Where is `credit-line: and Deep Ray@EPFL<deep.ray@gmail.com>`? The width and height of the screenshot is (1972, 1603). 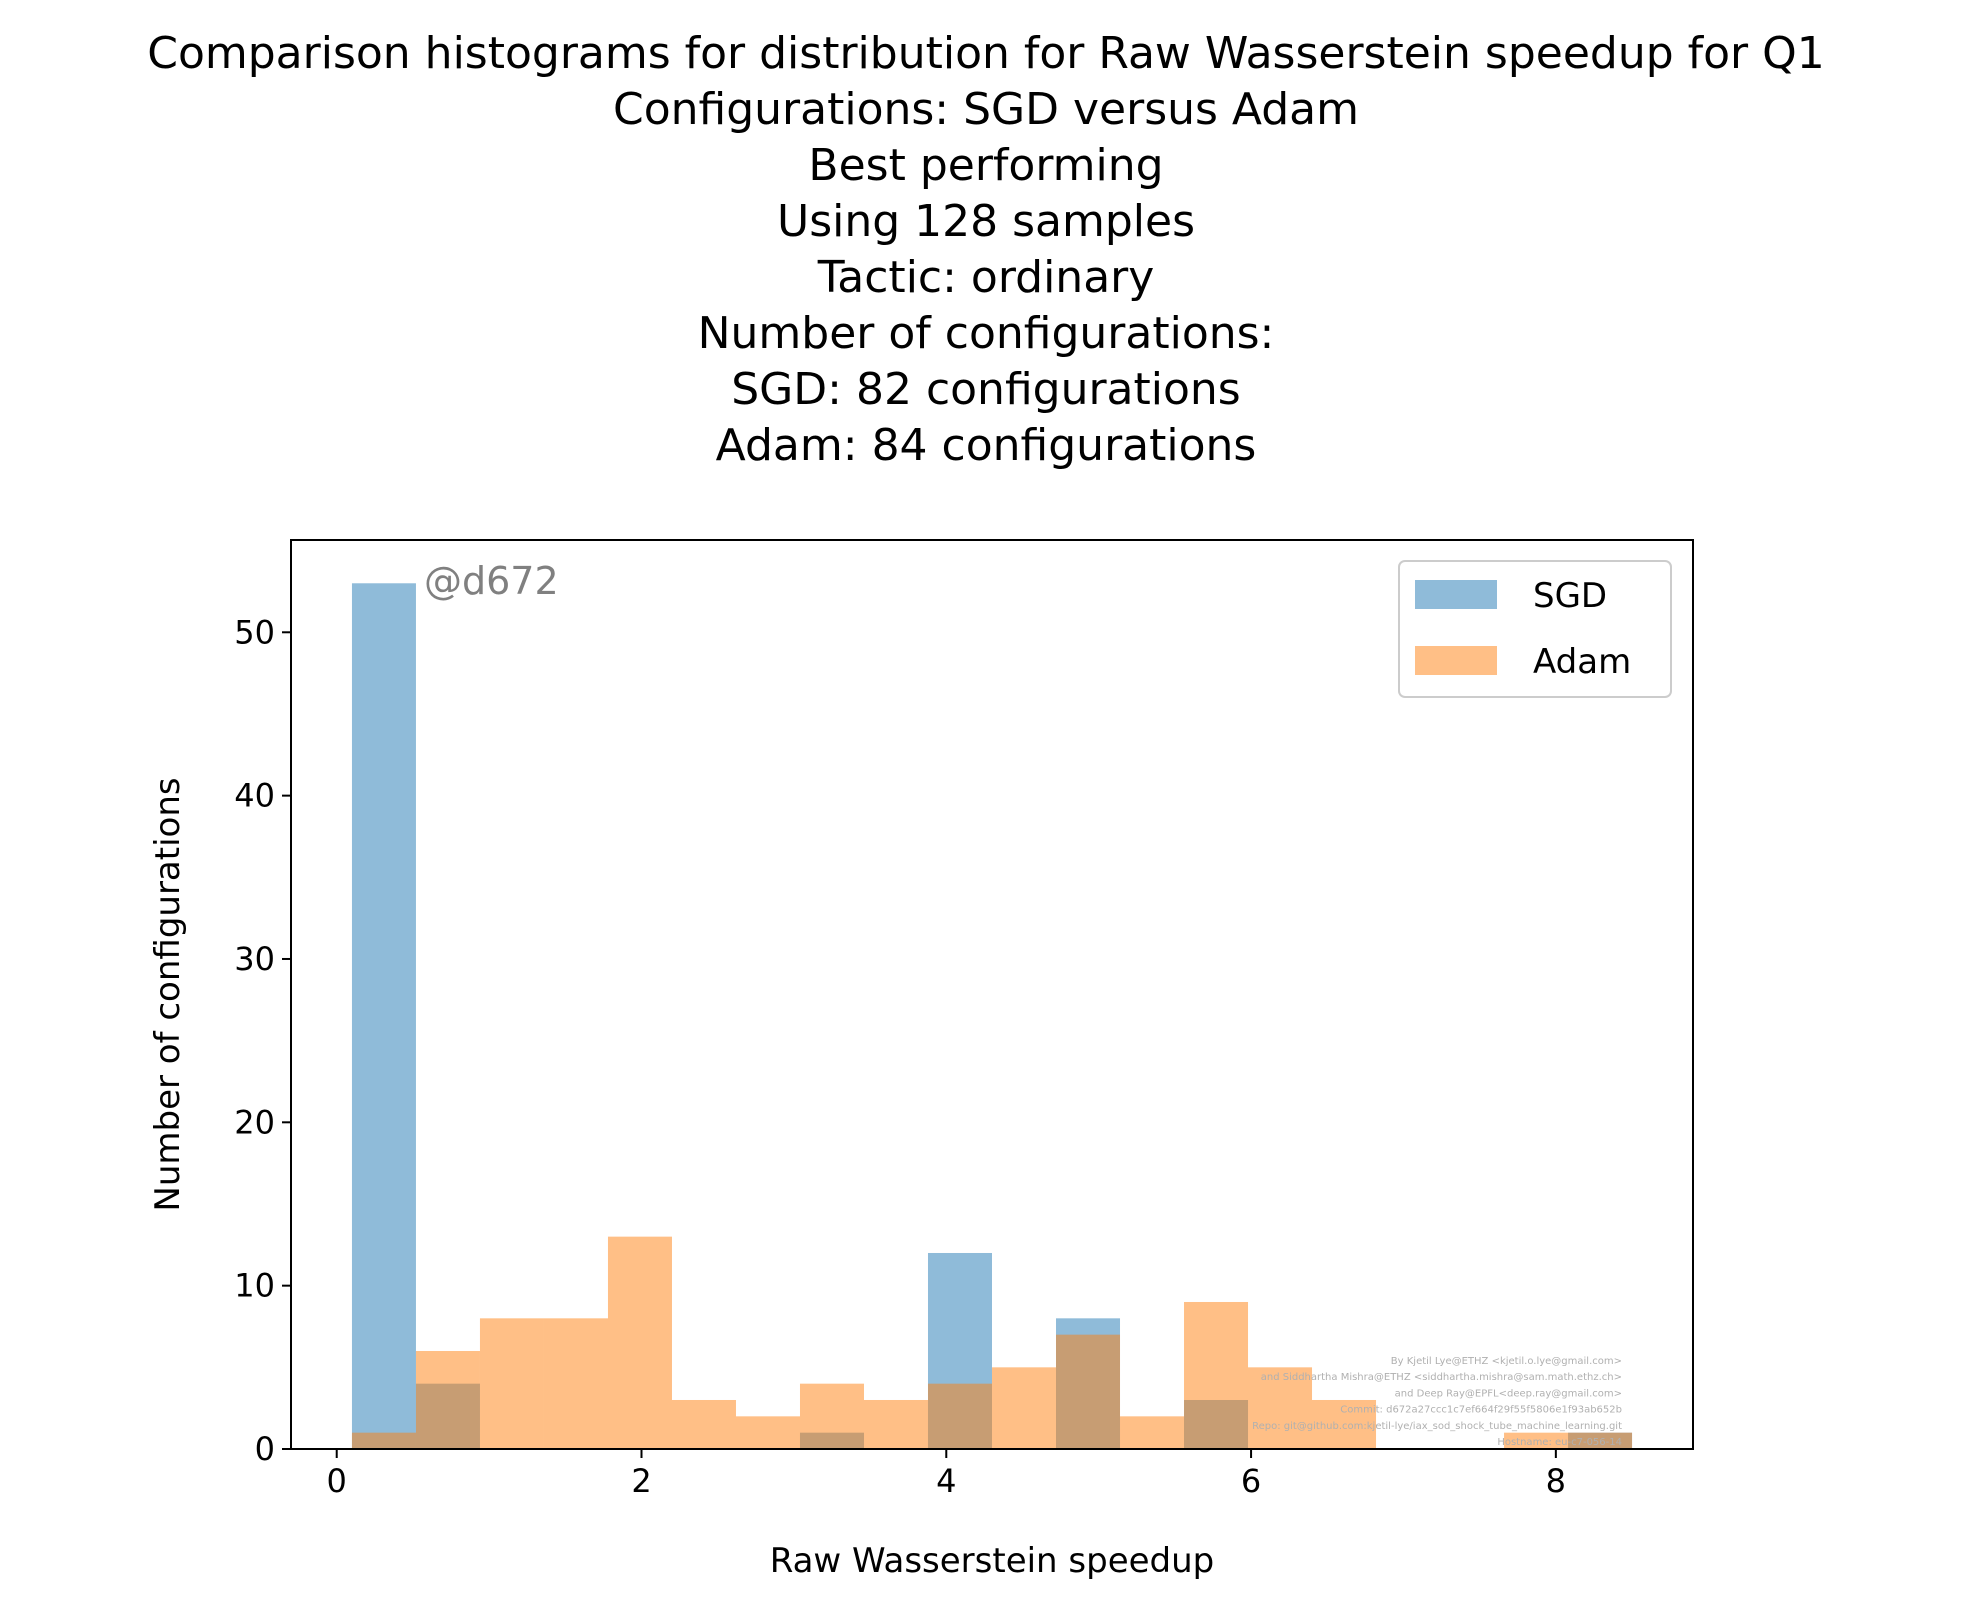
credit-line: and Deep Ray@EPFL<deep.ray@gmail.com> is located at coordinates (1508, 1393).